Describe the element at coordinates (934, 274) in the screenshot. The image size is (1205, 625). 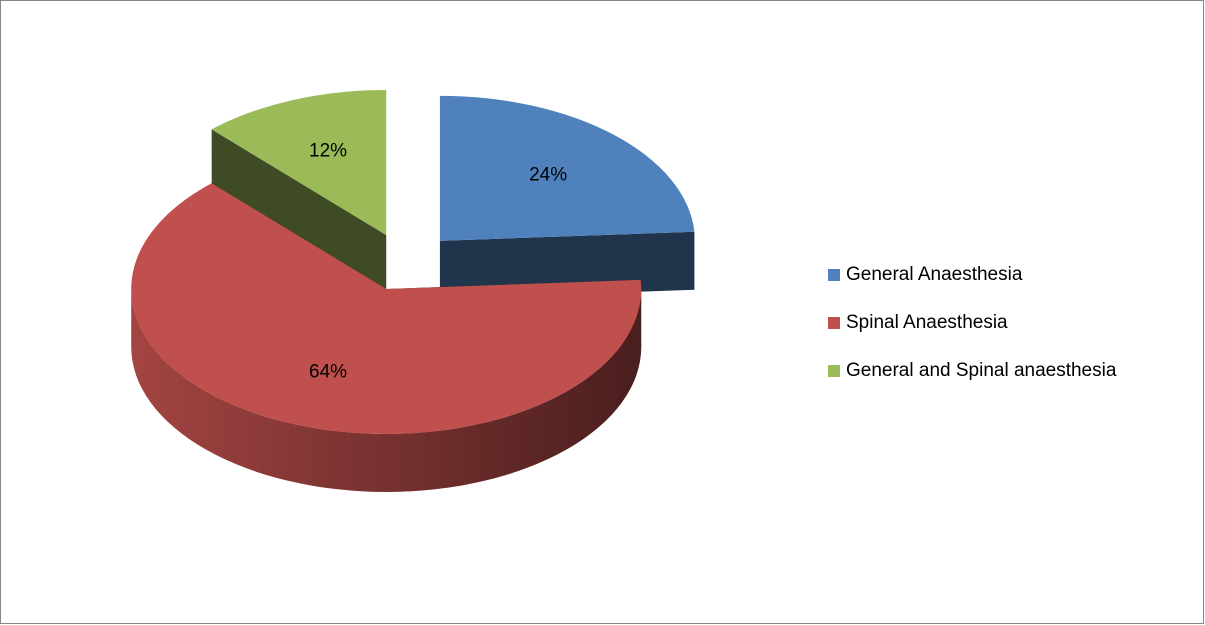
I see `legend-label: General Anaesthesia` at that location.